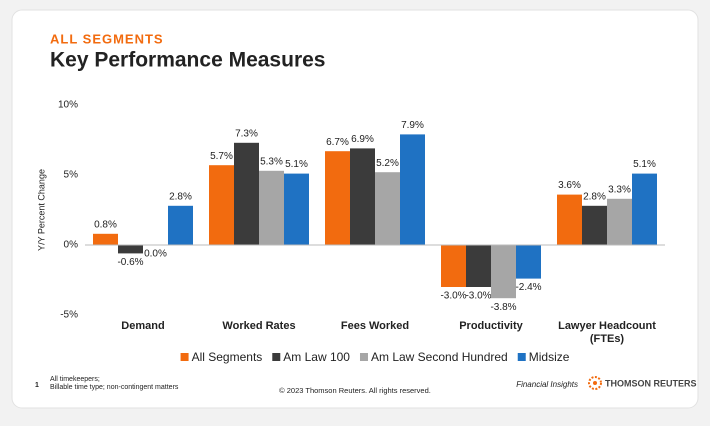 The width and height of the screenshot is (710, 426). What do you see at coordinates (71, 175) in the screenshot?
I see `y-tick-label: 5%` at bounding box center [71, 175].